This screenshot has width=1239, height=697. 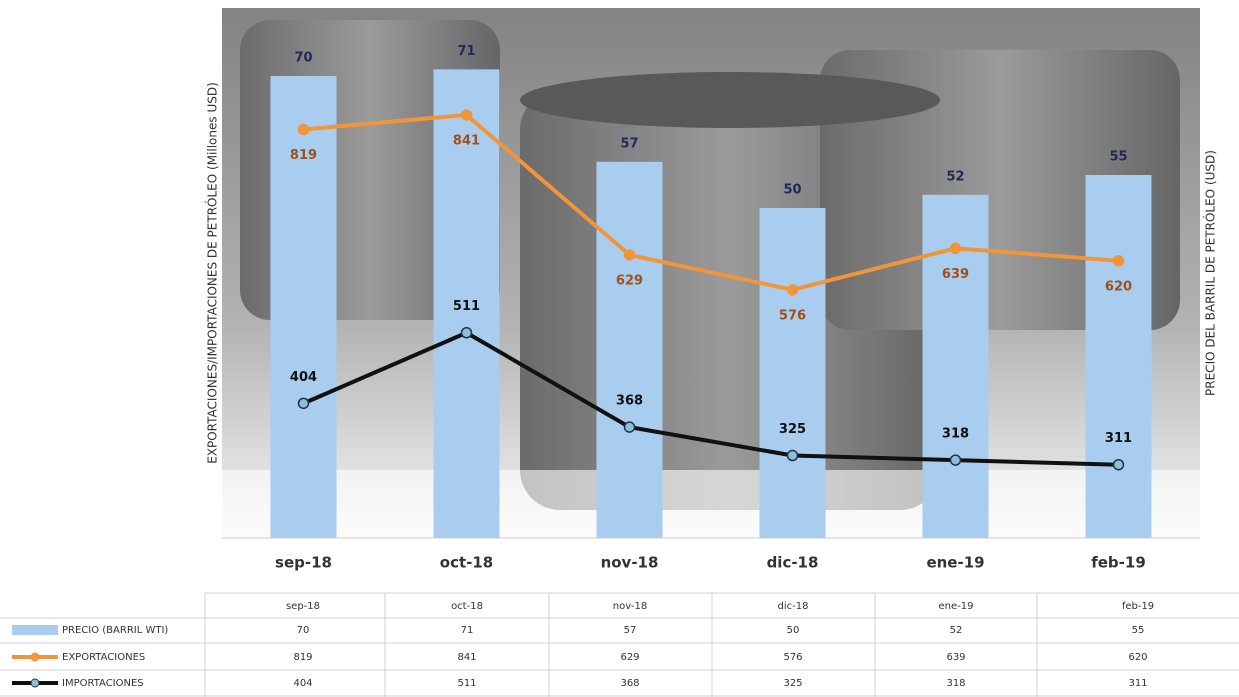 What do you see at coordinates (630, 563) in the screenshot?
I see `x-tick-label: nov-18` at bounding box center [630, 563].